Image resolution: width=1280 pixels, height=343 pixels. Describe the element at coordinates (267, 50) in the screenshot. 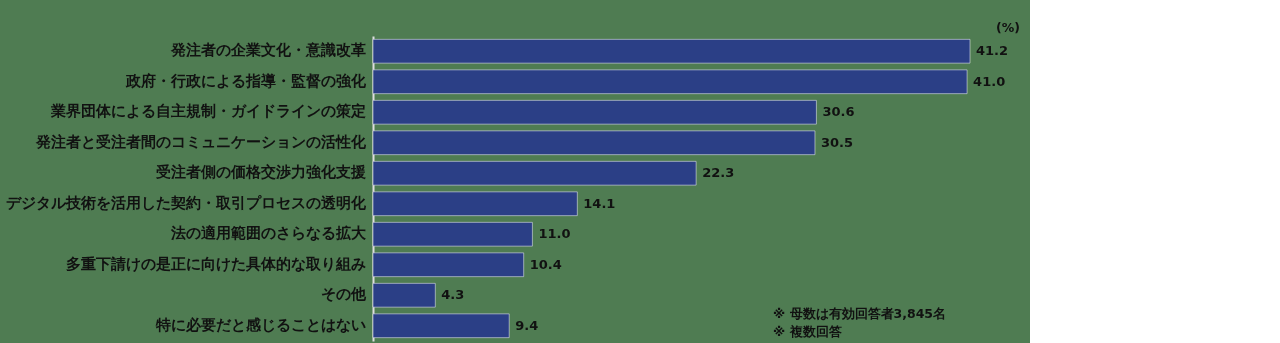

I see `y-tick-label: 発注者の企業文化・意識改革` at that location.